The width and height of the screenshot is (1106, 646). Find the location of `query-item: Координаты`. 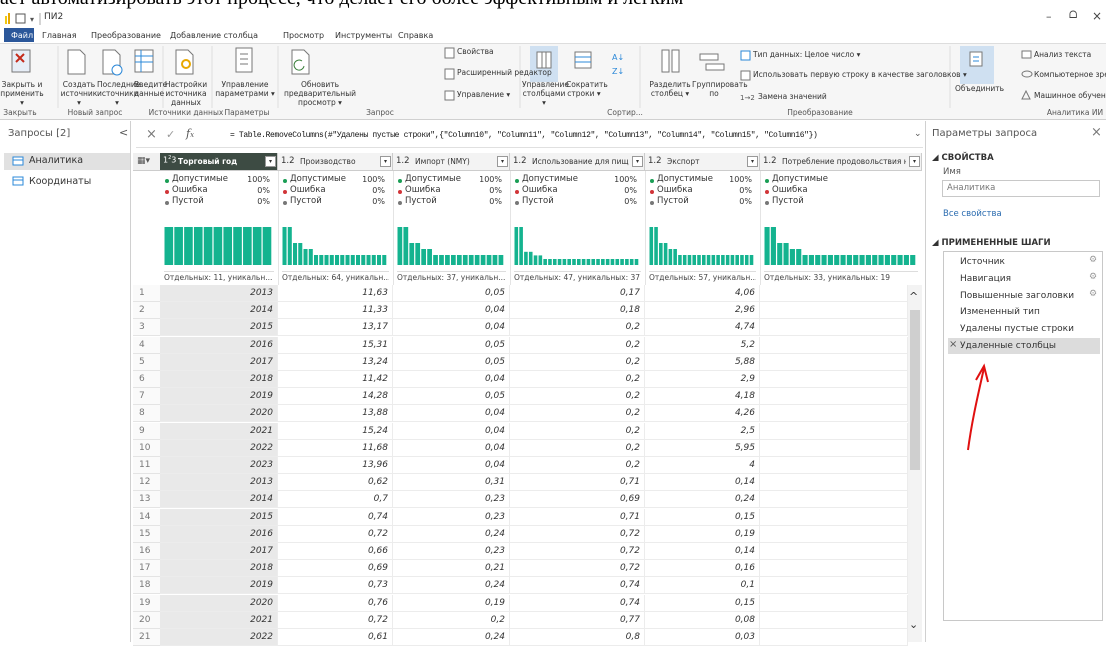

query-item: Координаты is located at coordinates (60, 181).